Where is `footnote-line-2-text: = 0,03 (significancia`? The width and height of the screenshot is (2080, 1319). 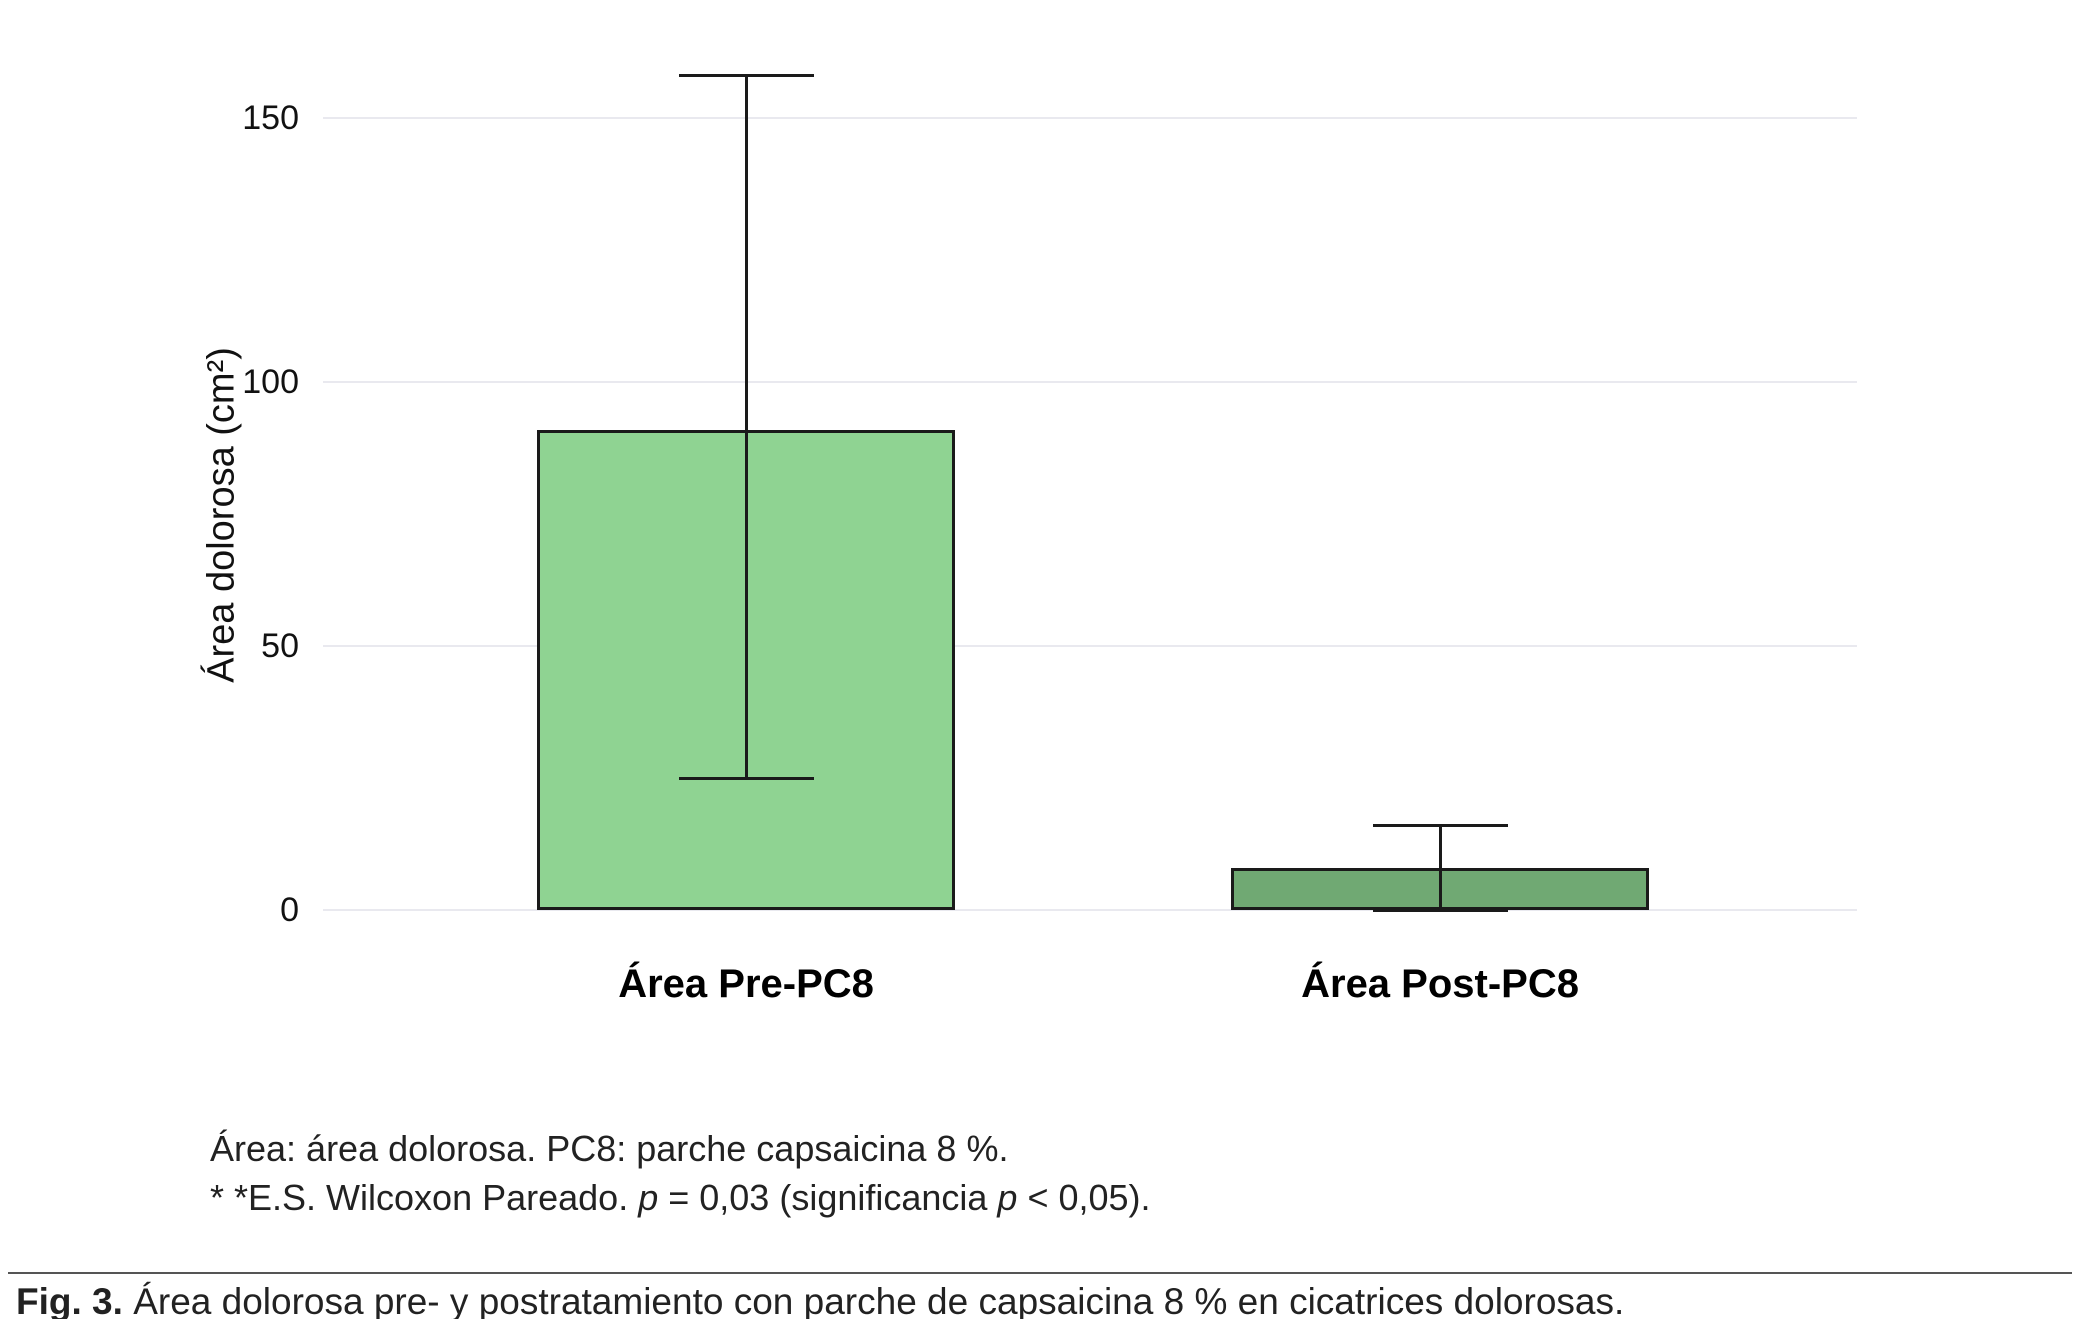
footnote-line-2-text: = 0,03 (significancia is located at coordinates (828, 1197).